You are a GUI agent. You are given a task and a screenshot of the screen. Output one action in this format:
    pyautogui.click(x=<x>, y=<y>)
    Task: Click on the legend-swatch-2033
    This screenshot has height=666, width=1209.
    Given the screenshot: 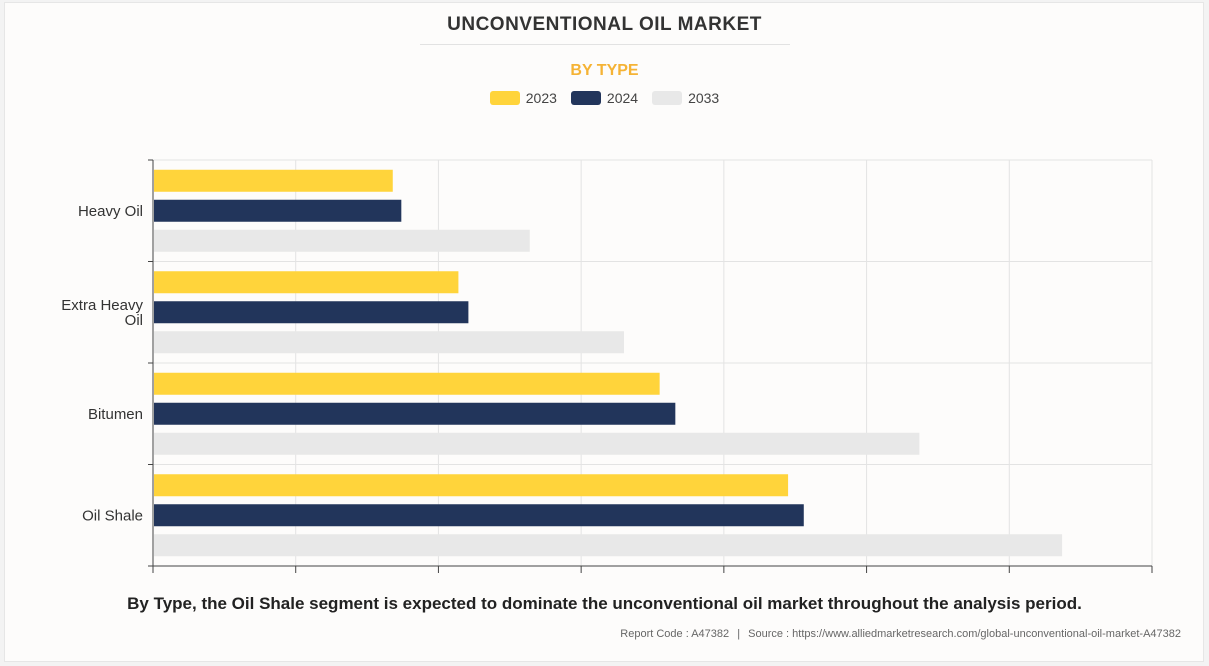 What is the action you would take?
    pyautogui.click(x=667, y=98)
    